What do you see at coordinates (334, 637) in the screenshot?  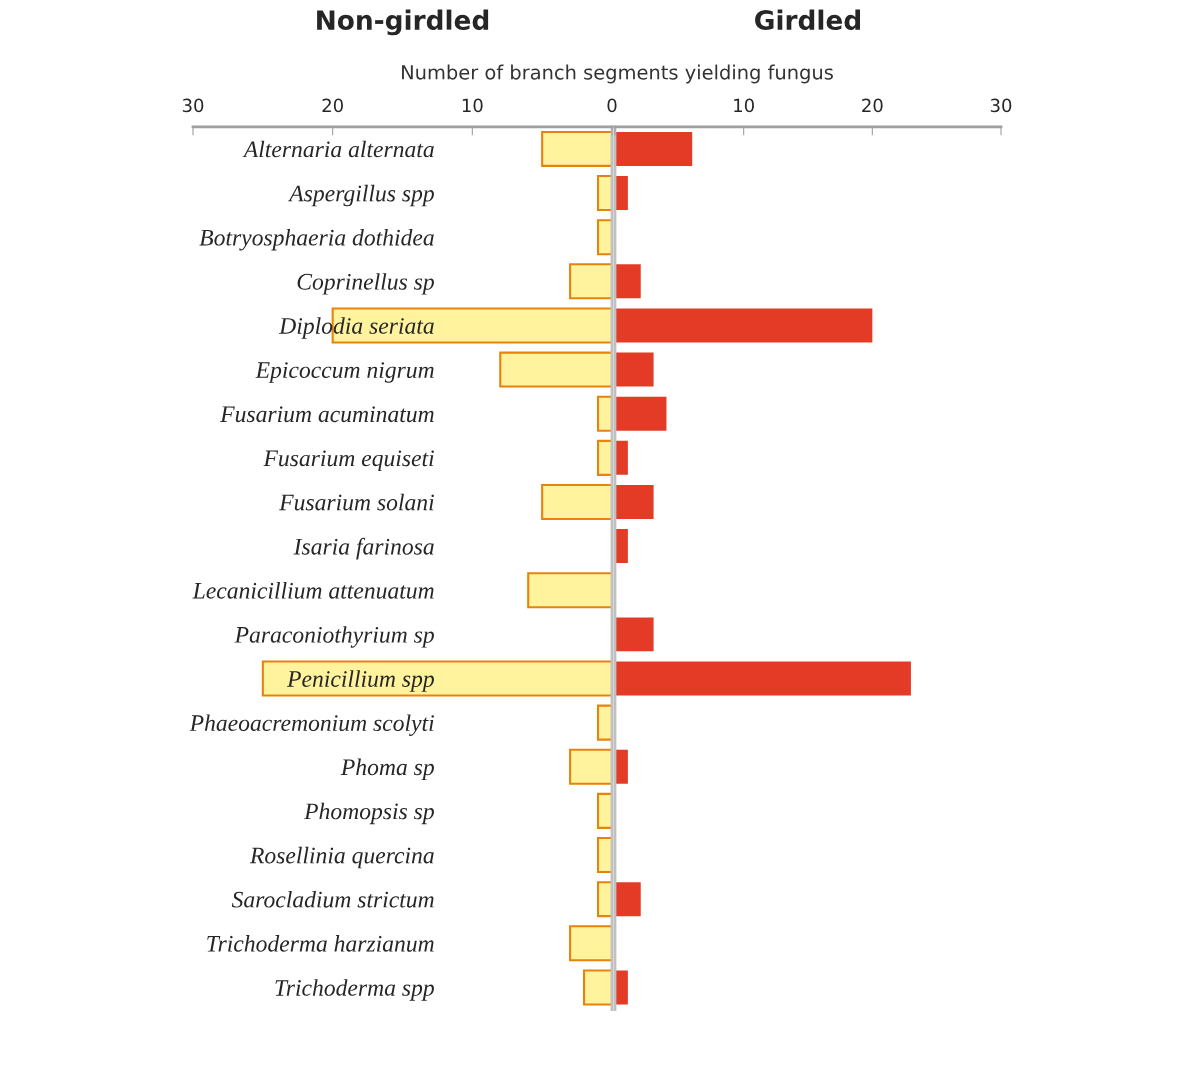 I see `y-tick-label: Paraconiothyrium sp` at bounding box center [334, 637].